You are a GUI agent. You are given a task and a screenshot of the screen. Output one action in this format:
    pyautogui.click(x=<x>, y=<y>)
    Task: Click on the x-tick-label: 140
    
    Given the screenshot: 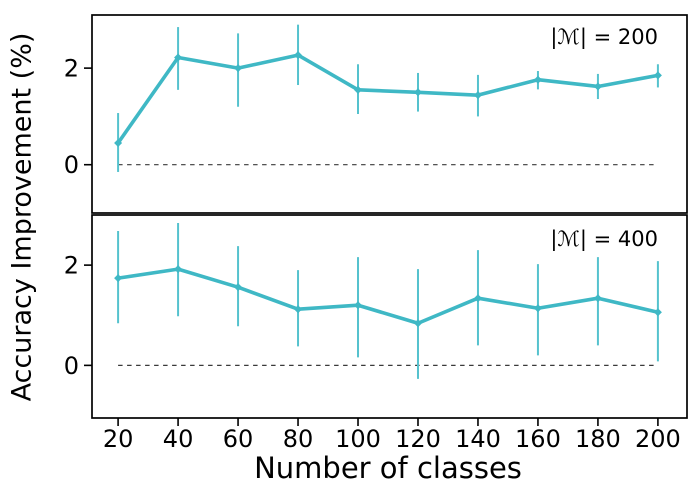 What is the action you would take?
    pyautogui.click(x=478, y=439)
    